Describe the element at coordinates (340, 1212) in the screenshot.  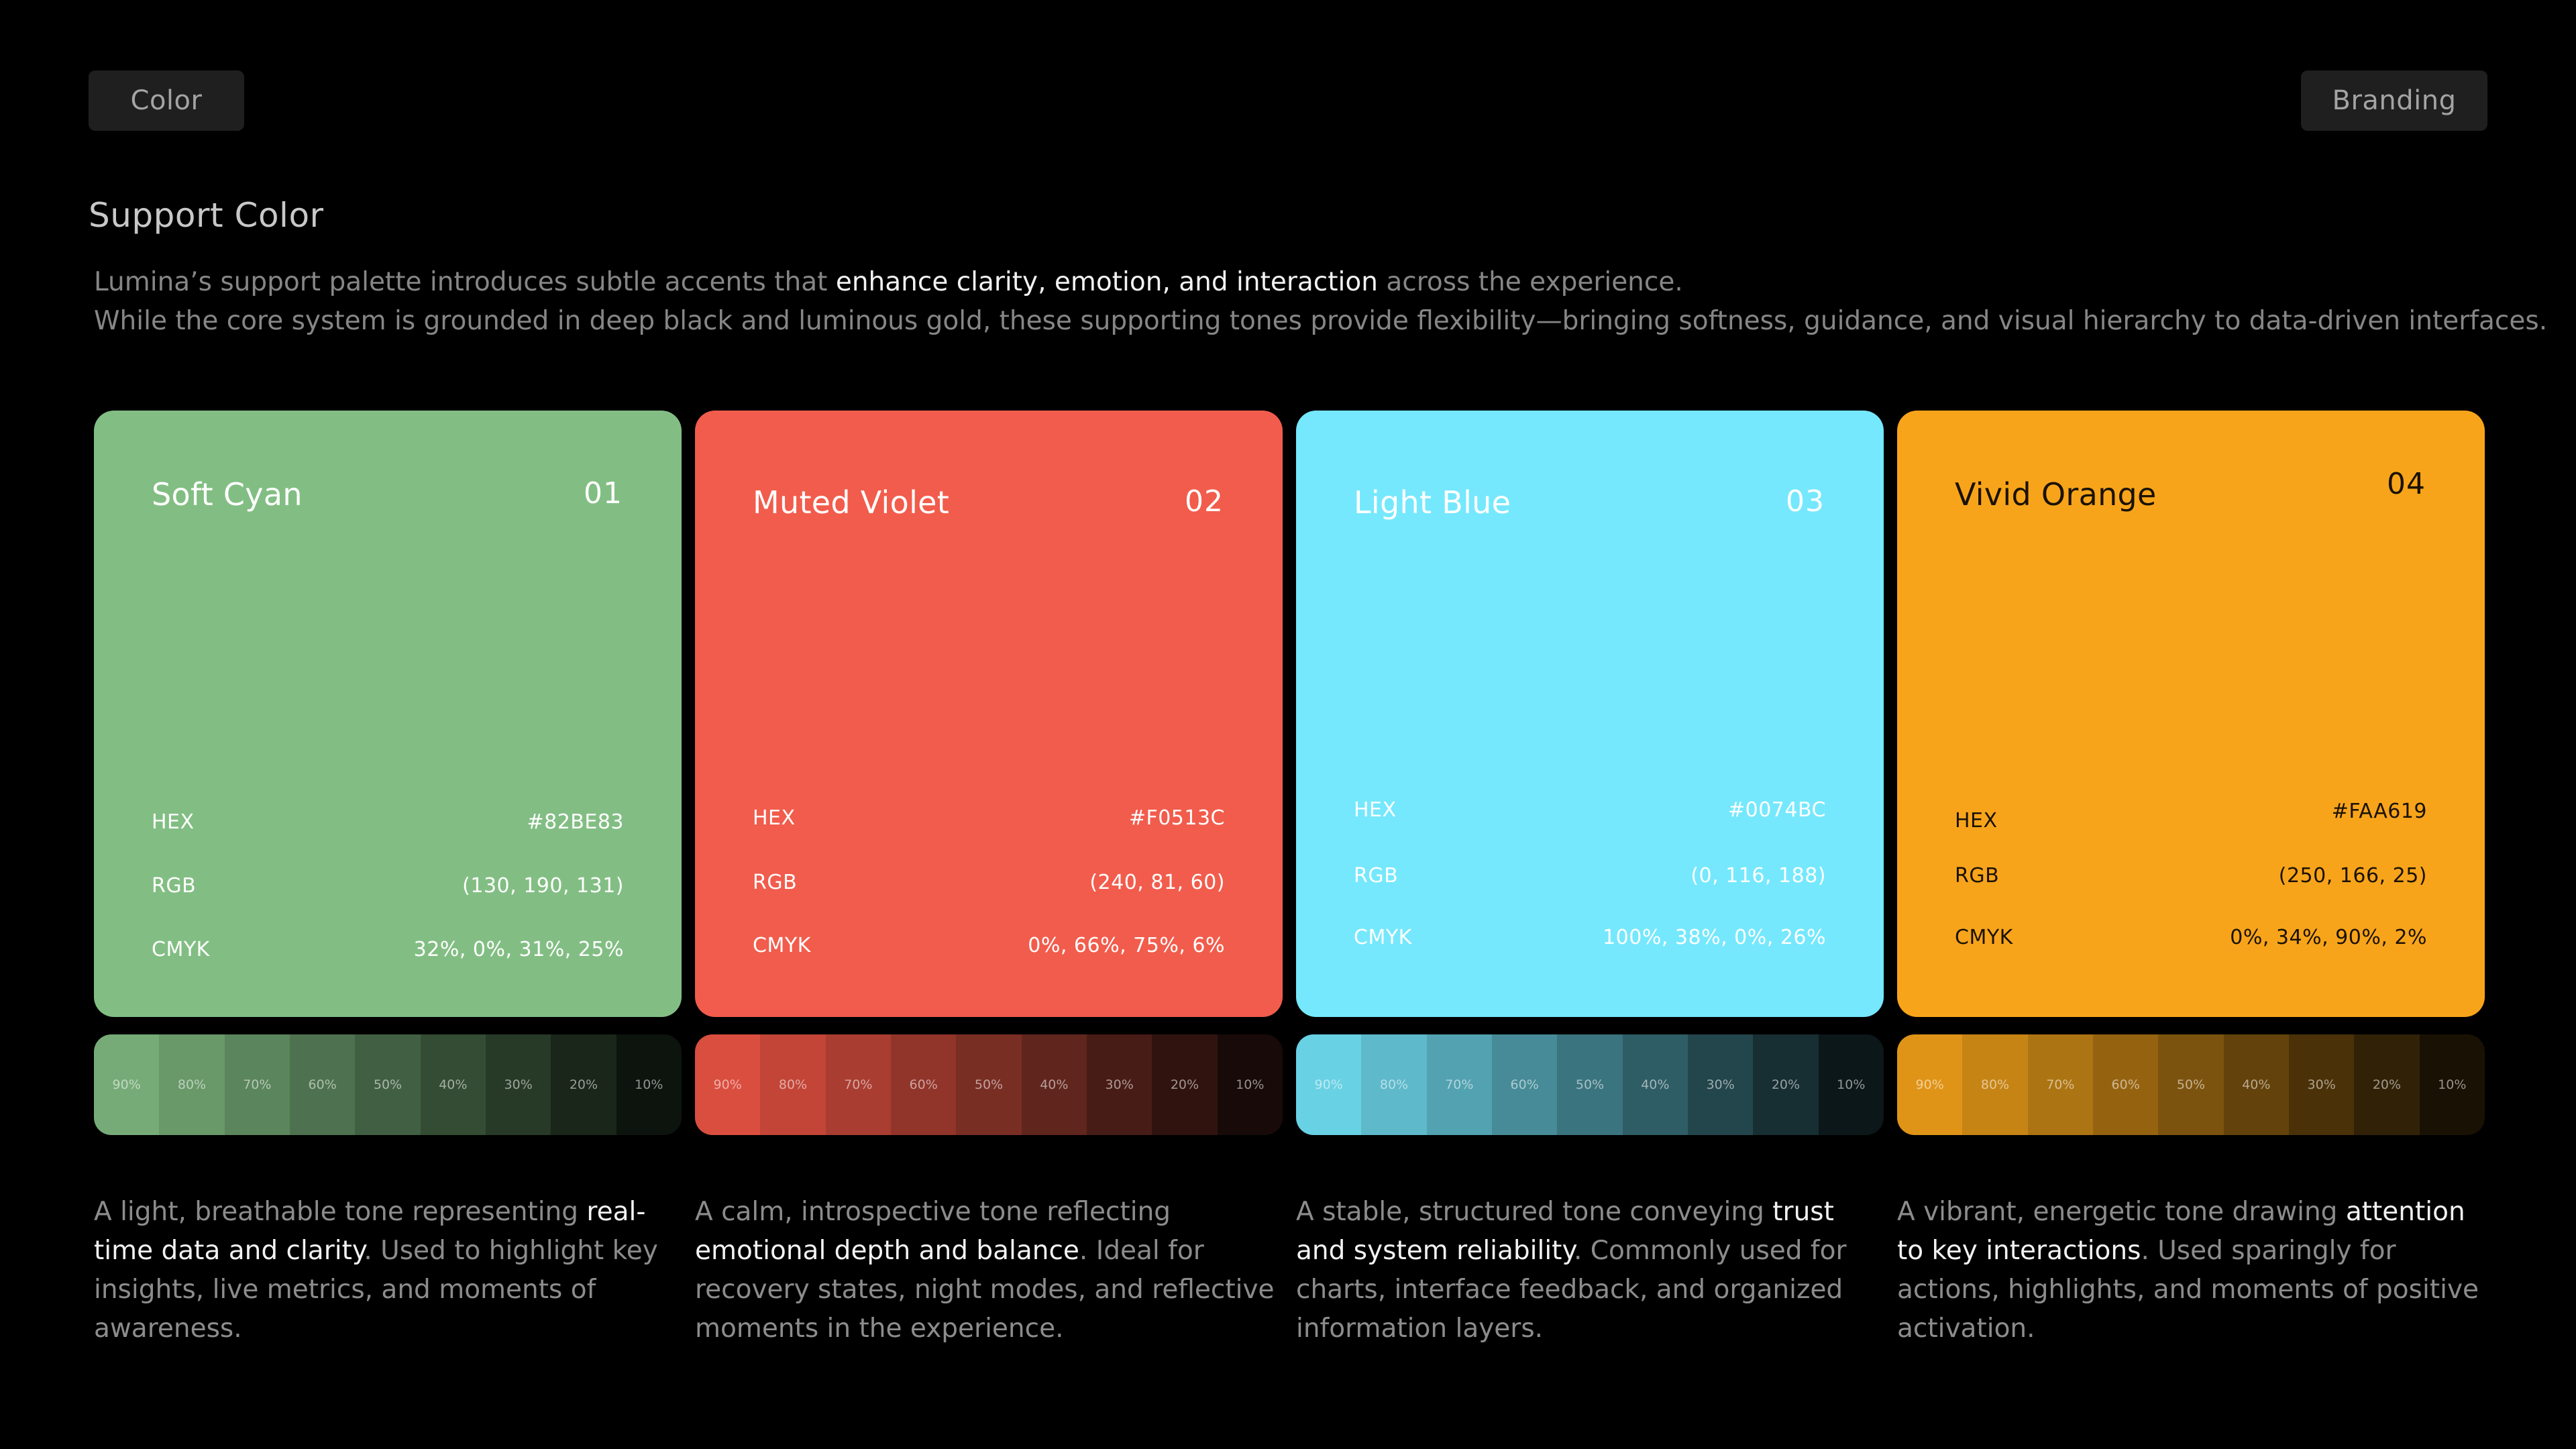
I see `description-start: A light, breathable tone representing` at that location.